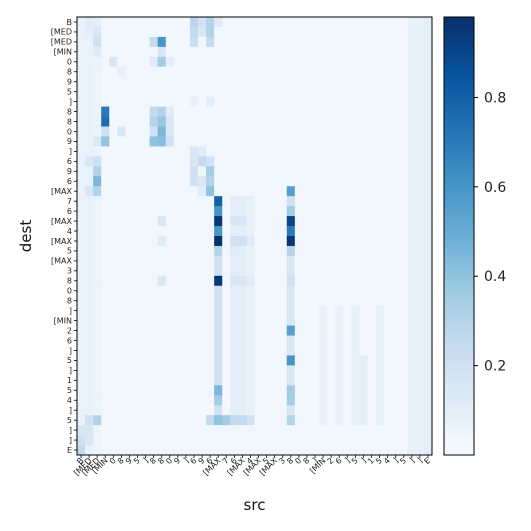 Image resolution: width=531 pixels, height=531 pixels. I want to click on y-tick-label: 4, so click(69, 231).